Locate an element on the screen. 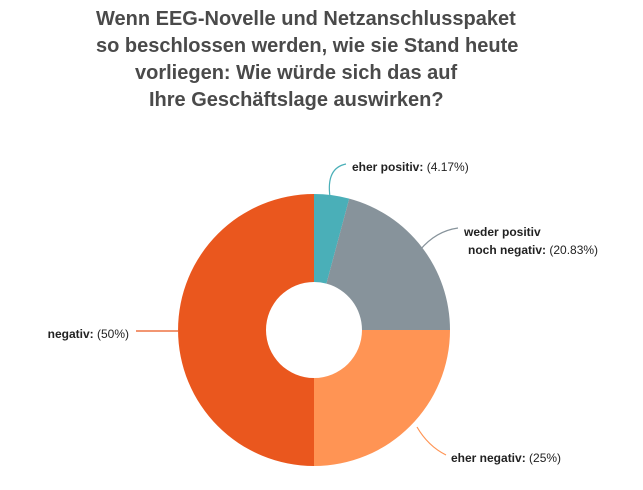 The width and height of the screenshot is (643, 490). slice-label-name: negativ: is located at coordinates (71, 334).